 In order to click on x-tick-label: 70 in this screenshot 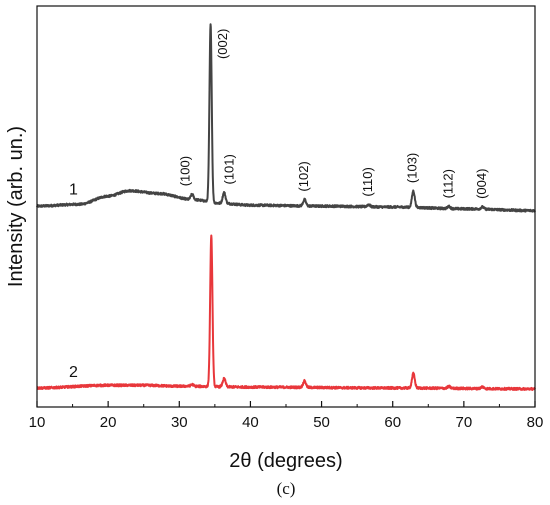, I will do `click(464, 422)`.